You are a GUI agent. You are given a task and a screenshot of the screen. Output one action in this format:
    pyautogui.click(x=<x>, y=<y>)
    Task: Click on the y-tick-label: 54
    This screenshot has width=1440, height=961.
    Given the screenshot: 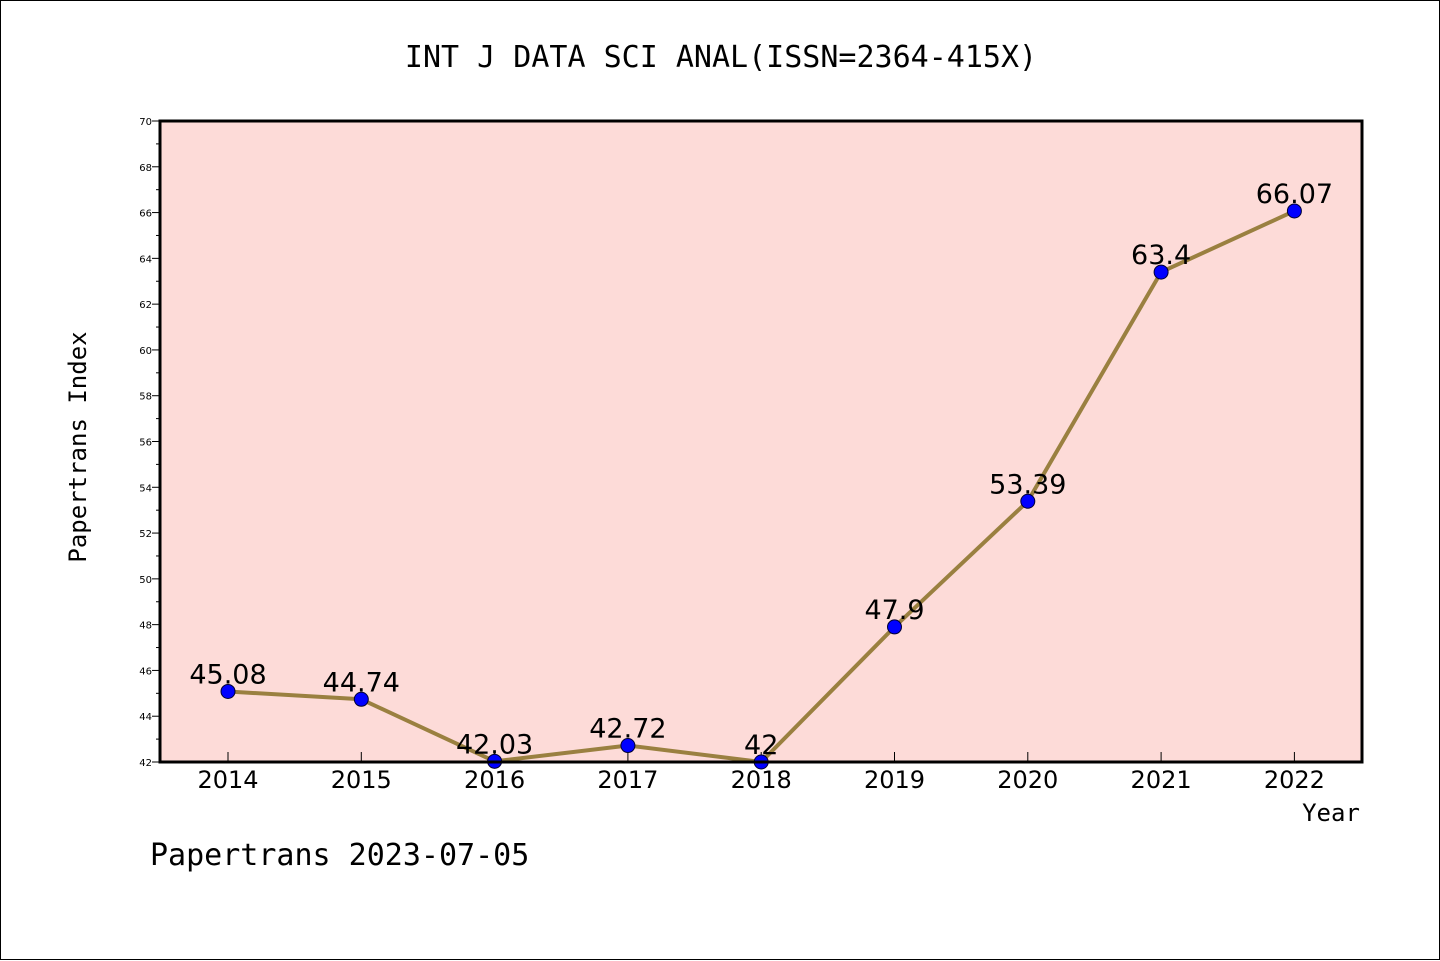 What is the action you would take?
    pyautogui.click(x=145, y=488)
    